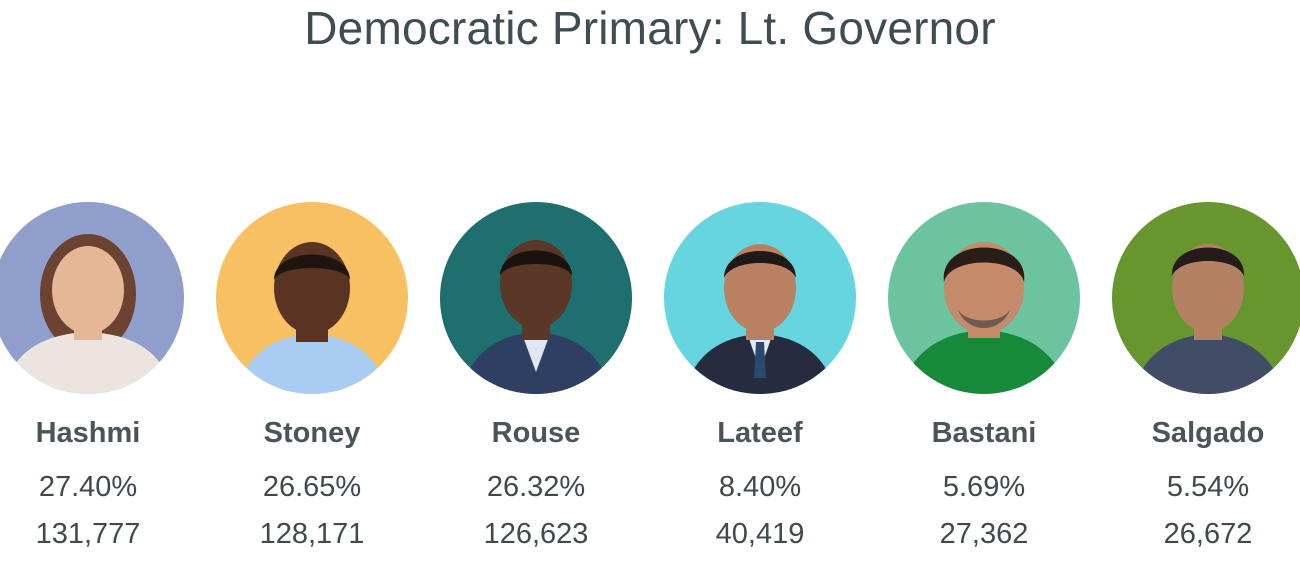 This screenshot has width=1300, height=576. I want to click on candidate-percent: 26.65%, so click(312, 487).